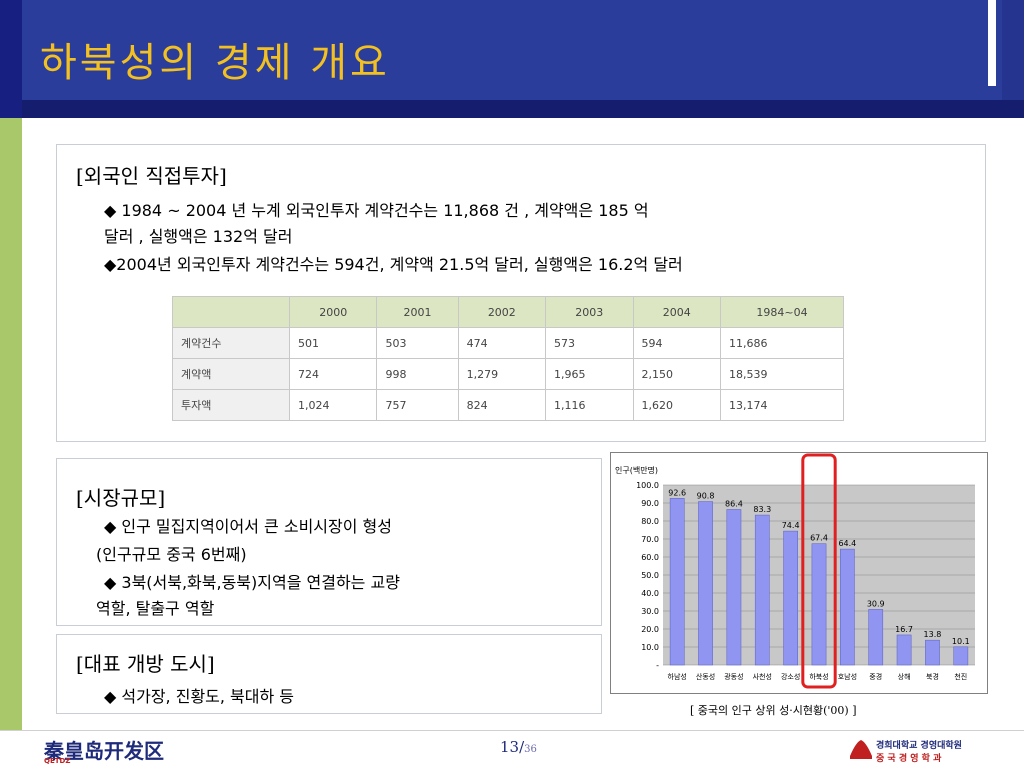 This screenshot has width=1024, height=769. Describe the element at coordinates (932, 676) in the screenshot. I see `chart-category-label: 북경` at that location.